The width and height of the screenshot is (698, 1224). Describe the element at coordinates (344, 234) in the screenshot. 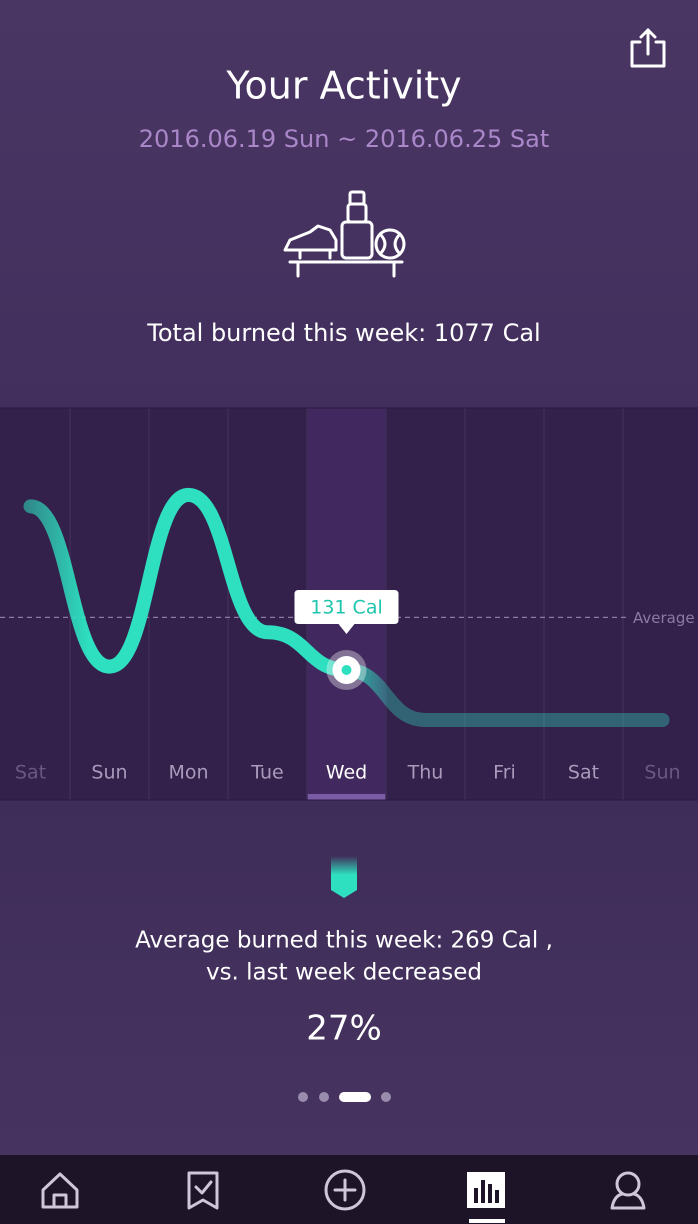

I see `activity-icon` at that location.